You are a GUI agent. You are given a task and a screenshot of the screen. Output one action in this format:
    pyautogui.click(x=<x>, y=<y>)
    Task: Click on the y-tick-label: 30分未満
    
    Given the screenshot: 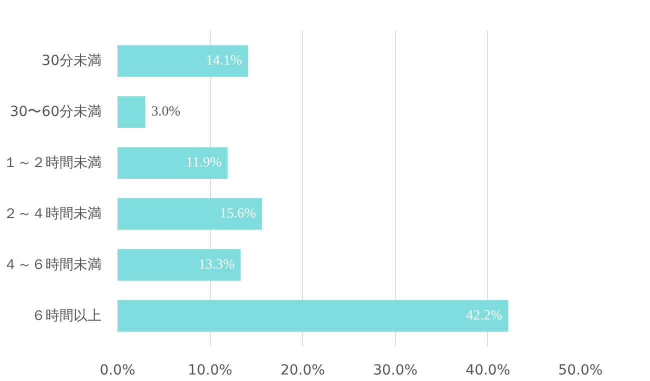 What is the action you would take?
    pyautogui.click(x=72, y=61)
    